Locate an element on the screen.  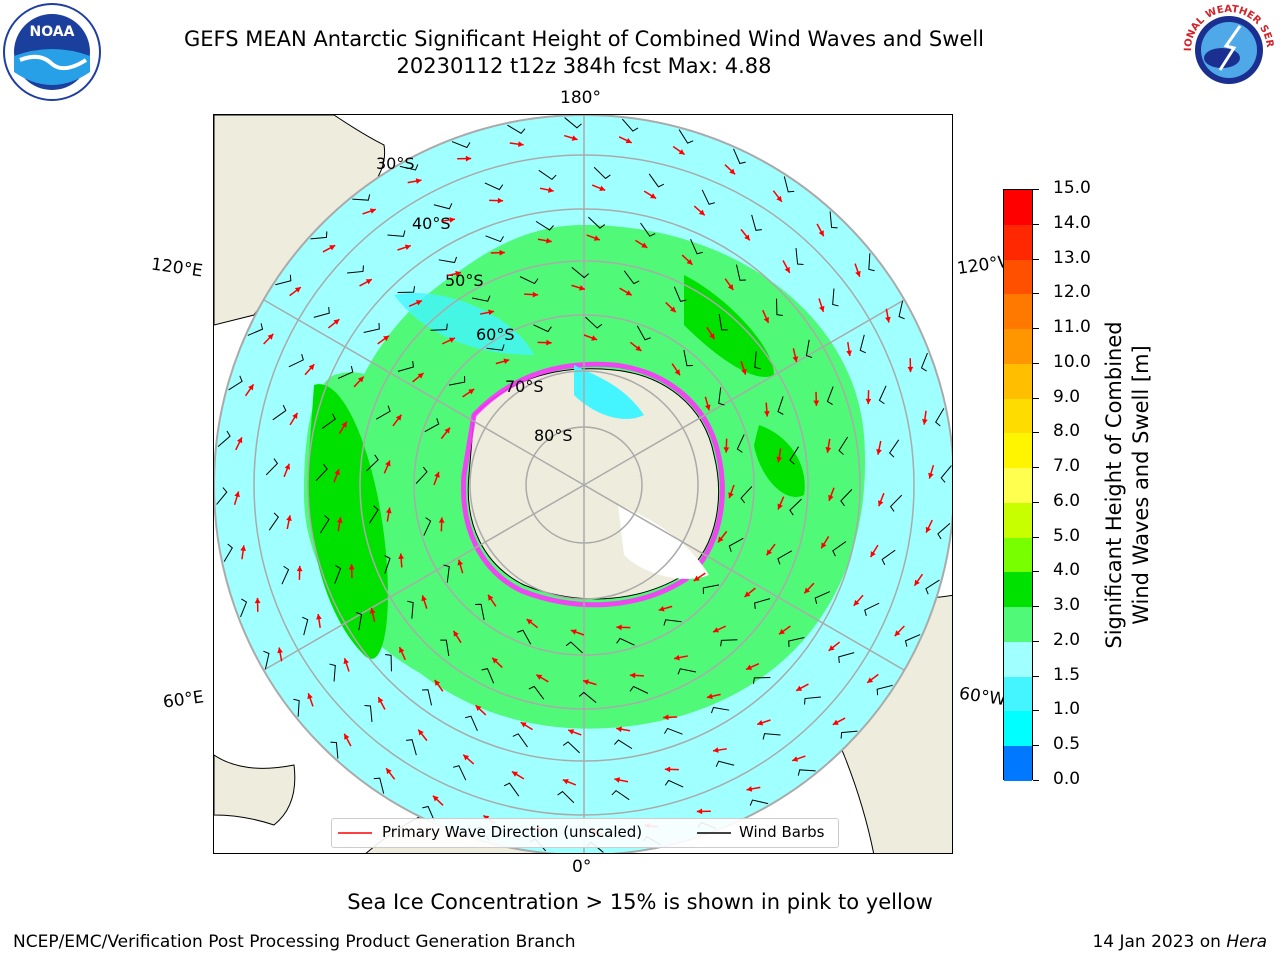
colorbar-tick-label: 0.0 is located at coordinates (1067, 779).